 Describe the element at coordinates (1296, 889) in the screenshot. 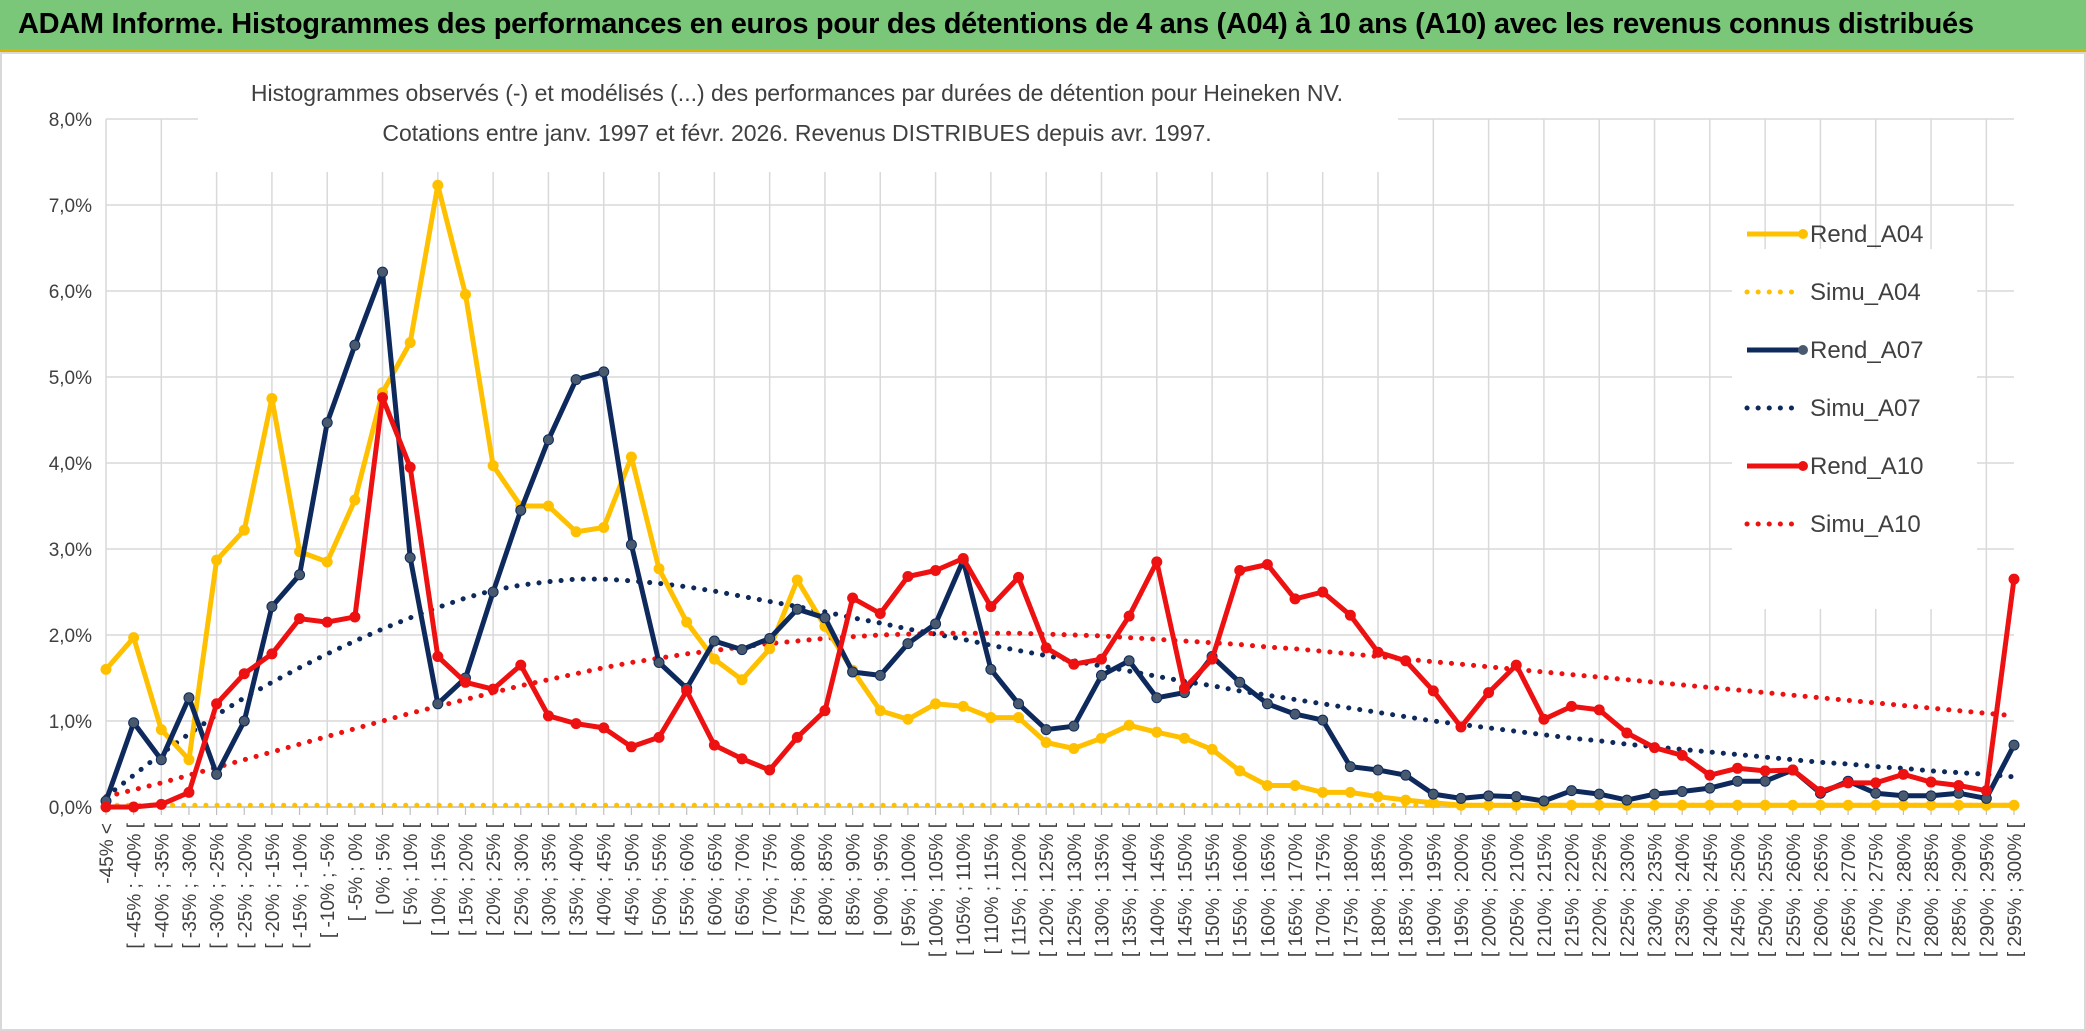

I see `x-tick-label: [ 165% ; 170% [` at that location.